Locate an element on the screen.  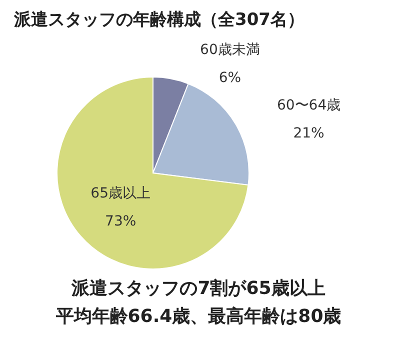
chart-title: 派遣スタッフの年齢構成（全307名） is located at coordinates (159, 20).